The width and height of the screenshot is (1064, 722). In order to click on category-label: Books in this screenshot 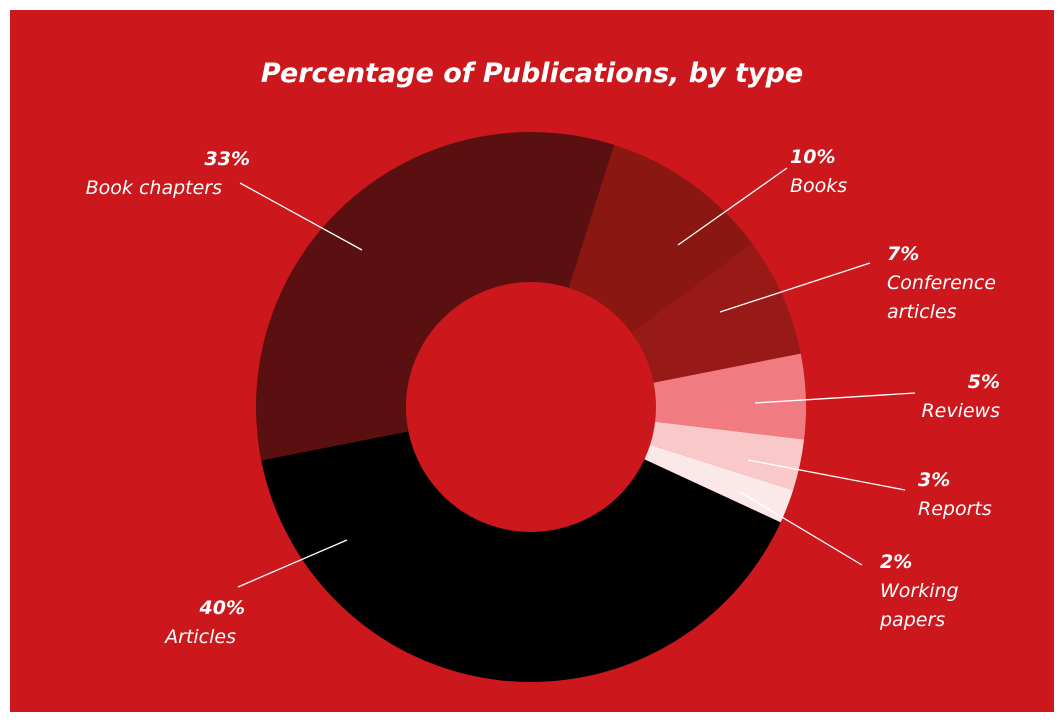, I will do `click(819, 186)`.